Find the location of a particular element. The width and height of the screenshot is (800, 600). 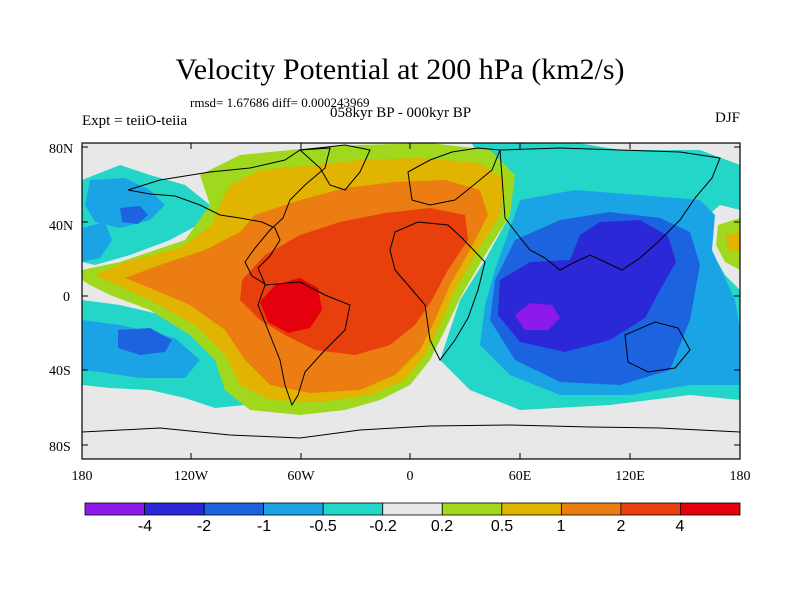

colorbar-label: 4 is located at coordinates (680, 526).